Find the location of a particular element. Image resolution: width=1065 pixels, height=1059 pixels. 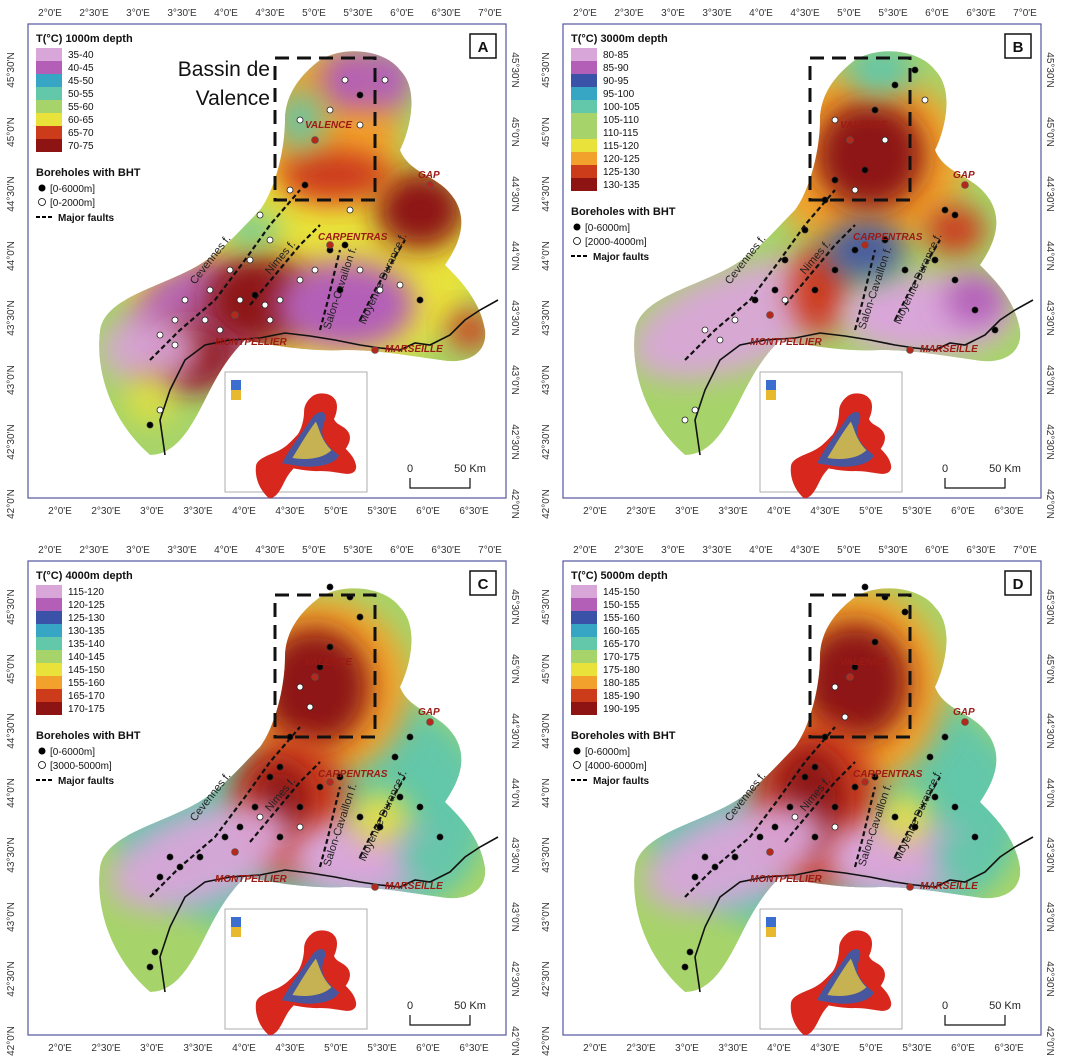

legend-range: 185-190 is located at coordinates (621, 696).